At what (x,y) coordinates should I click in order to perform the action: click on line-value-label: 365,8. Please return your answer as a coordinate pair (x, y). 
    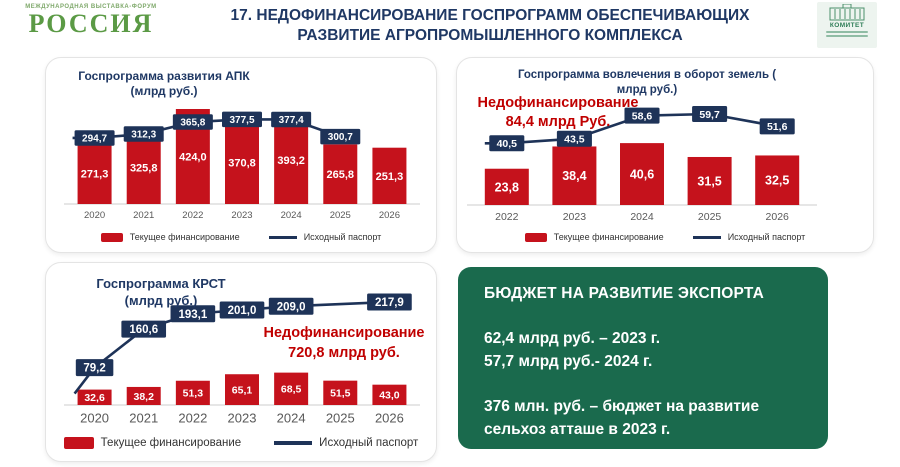
    Looking at the image, I should click on (192, 123).